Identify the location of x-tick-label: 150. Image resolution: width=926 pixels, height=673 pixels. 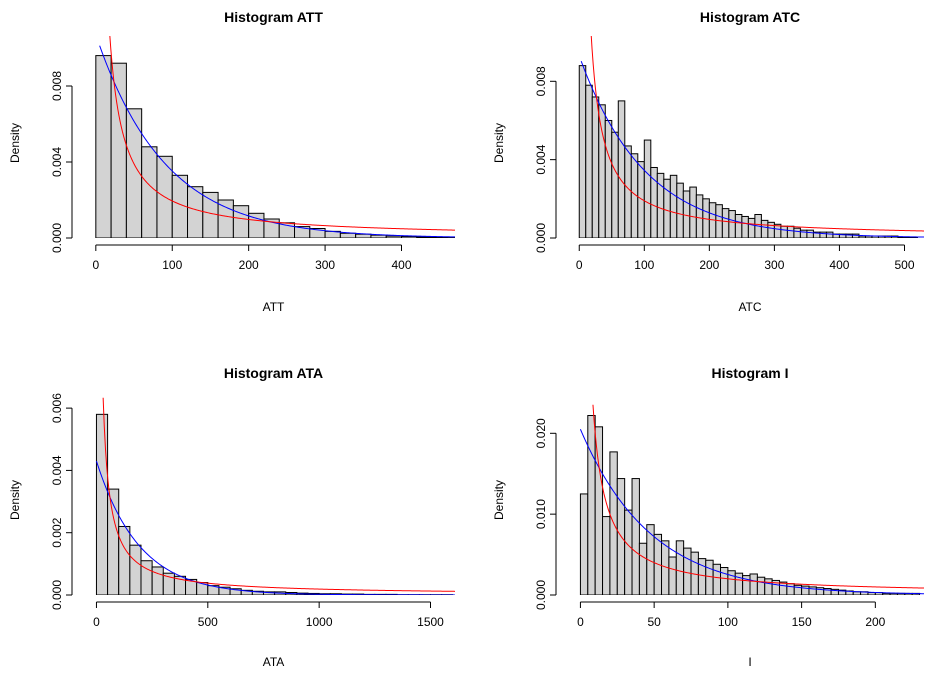
(802, 622).